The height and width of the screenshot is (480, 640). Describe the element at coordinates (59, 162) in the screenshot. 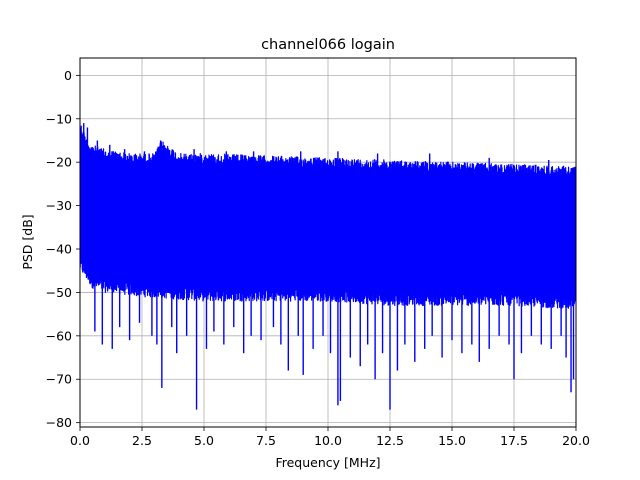

I see `y-tick-label: −20` at that location.